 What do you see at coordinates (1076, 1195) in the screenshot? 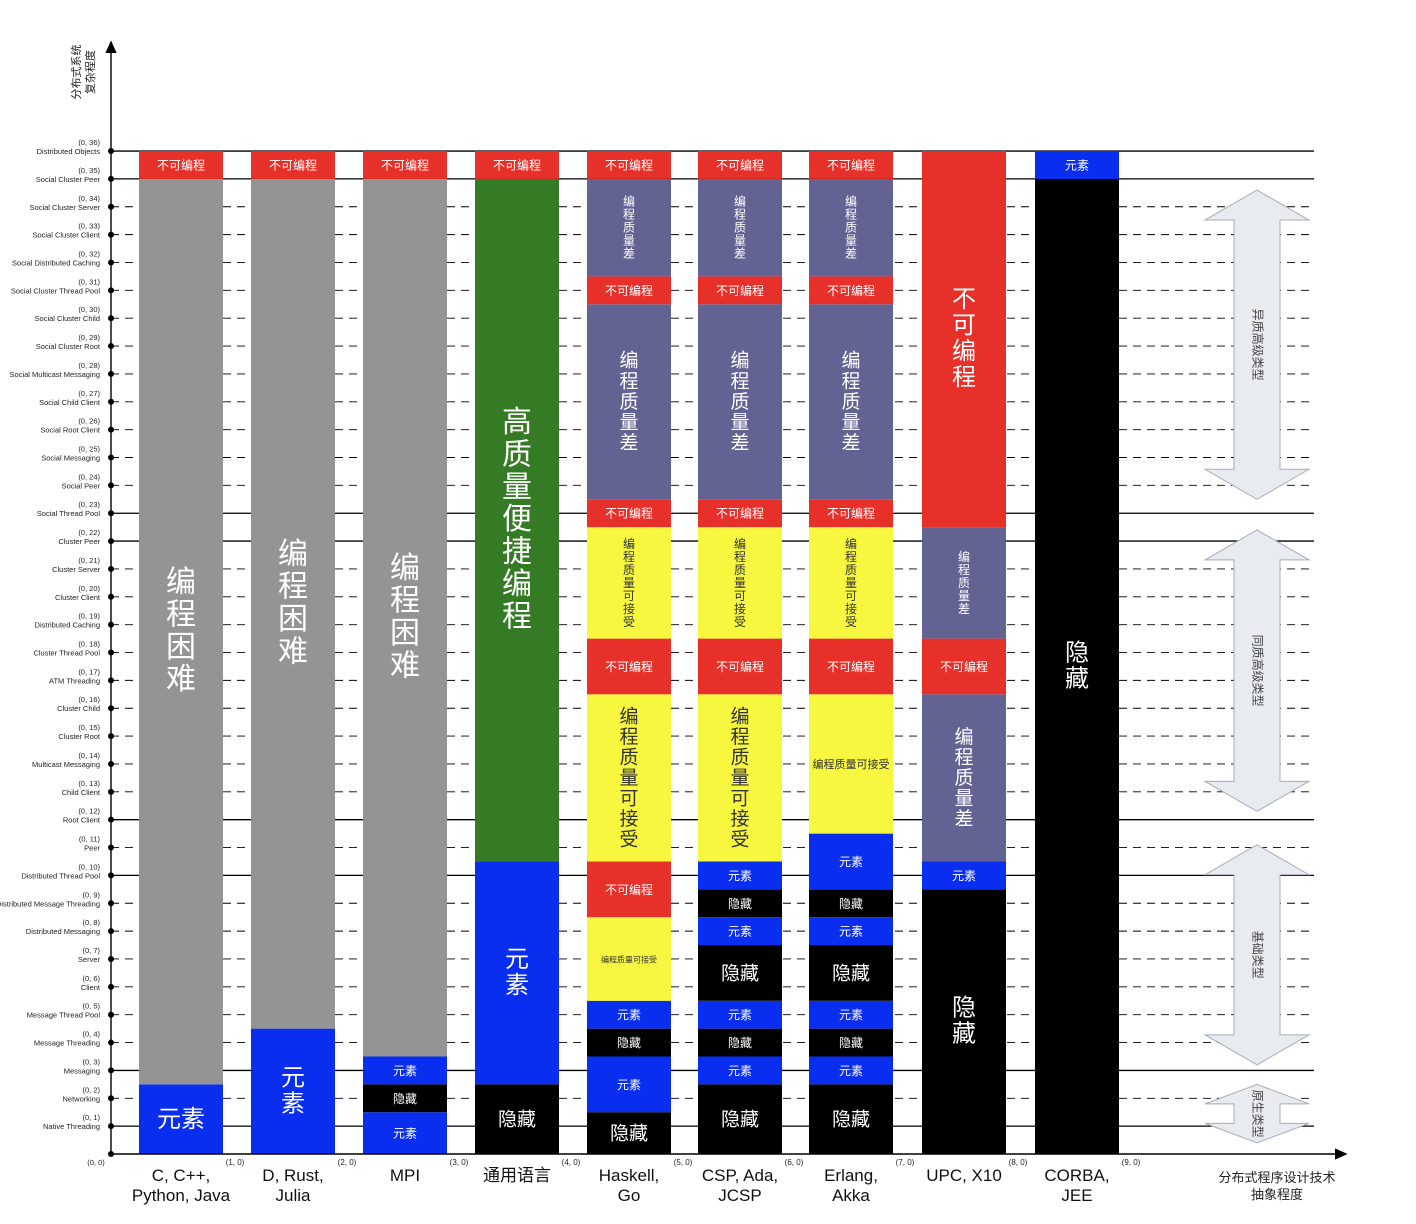
I see `technique-label-line: JEE` at bounding box center [1076, 1195].